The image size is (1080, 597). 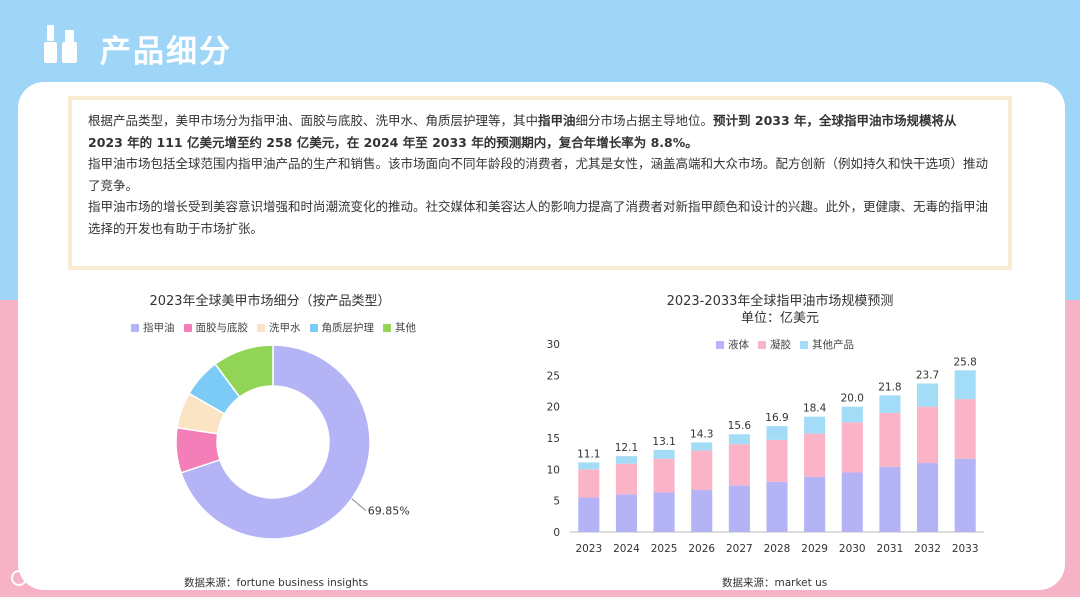 What do you see at coordinates (780, 345) in the screenshot?
I see `legend-label: 凝胶` at bounding box center [780, 345].